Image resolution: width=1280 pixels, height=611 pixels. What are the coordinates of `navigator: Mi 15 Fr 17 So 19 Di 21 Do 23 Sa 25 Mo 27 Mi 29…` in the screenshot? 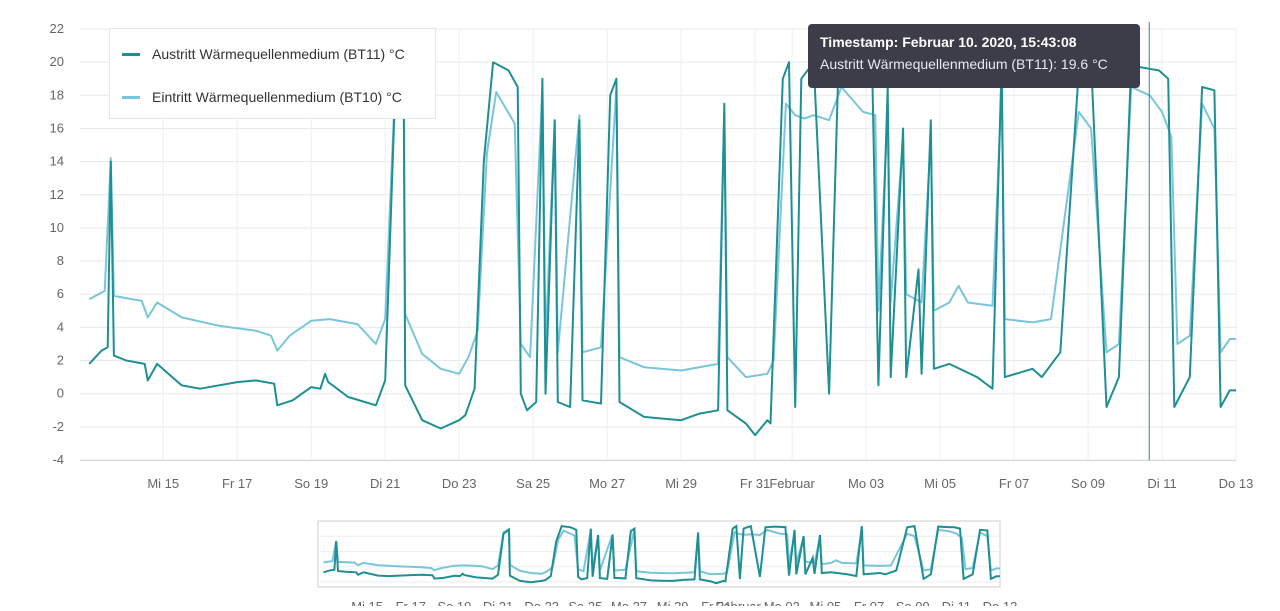 It's located at (667, 565).